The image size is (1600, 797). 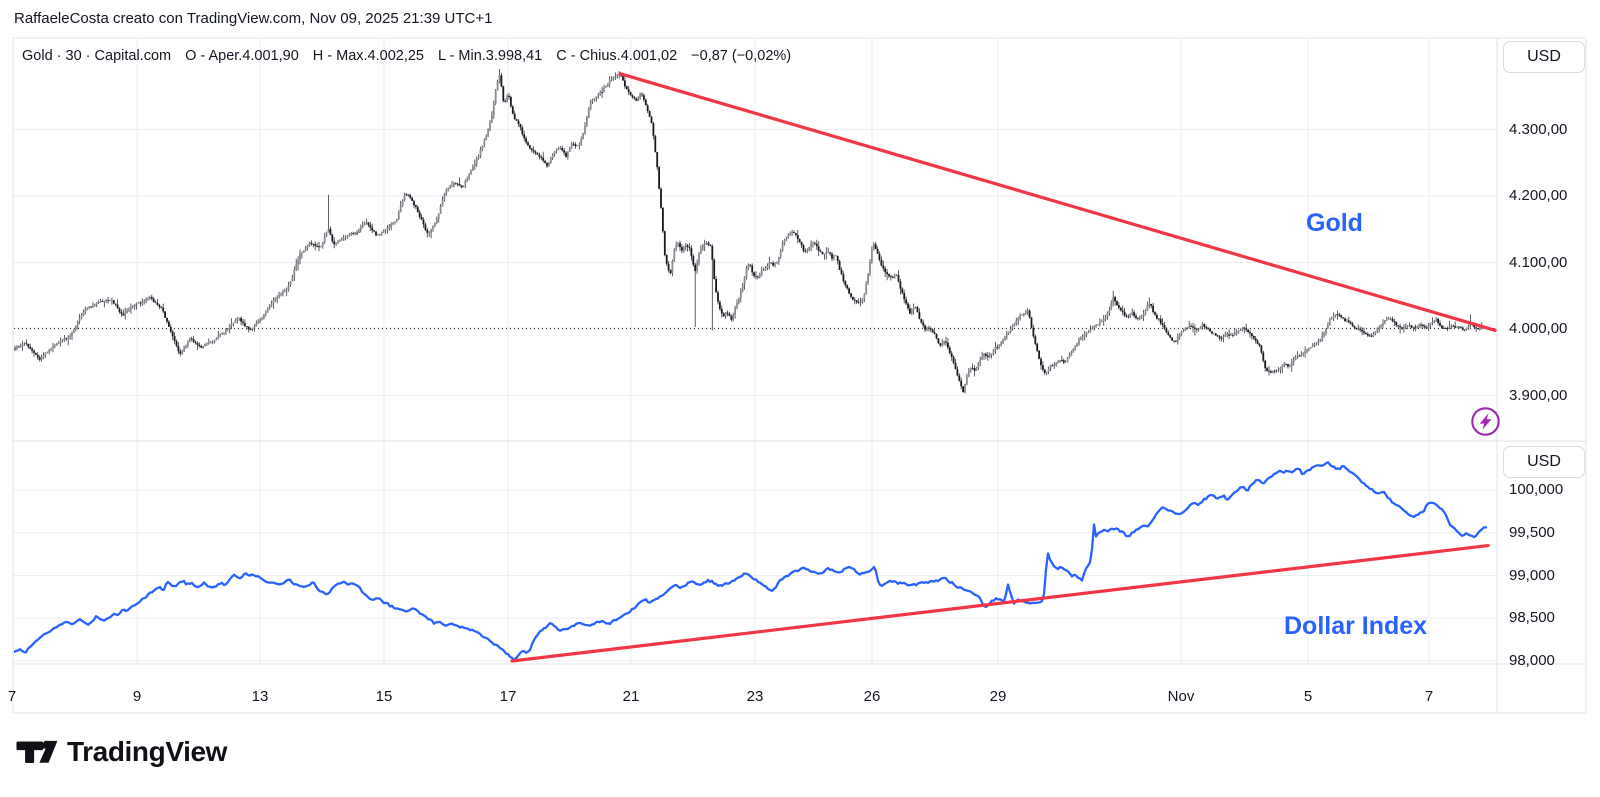 What do you see at coordinates (97, 56) in the screenshot?
I see `legend-symbol-title: Gold · 30 · Capital.com` at bounding box center [97, 56].